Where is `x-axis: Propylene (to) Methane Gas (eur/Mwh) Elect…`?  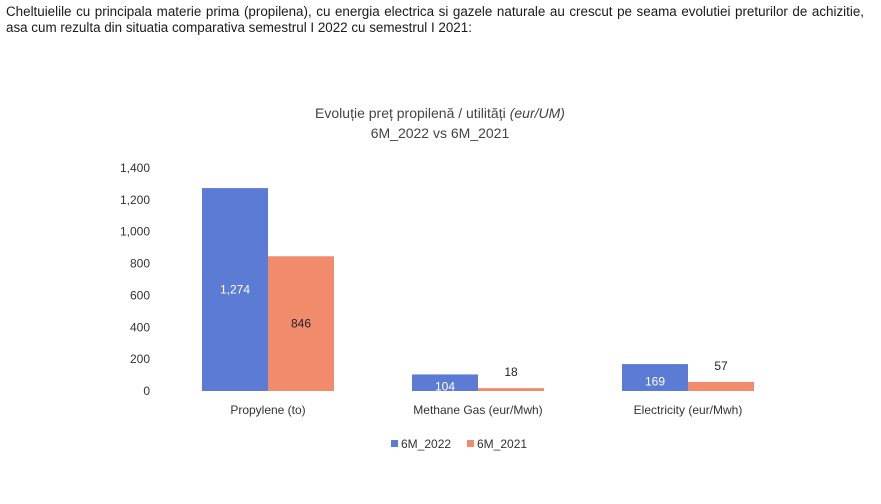 x-axis: Propylene (to) Methane Gas (eur/Mwh) Elect… is located at coordinates (486, 410).